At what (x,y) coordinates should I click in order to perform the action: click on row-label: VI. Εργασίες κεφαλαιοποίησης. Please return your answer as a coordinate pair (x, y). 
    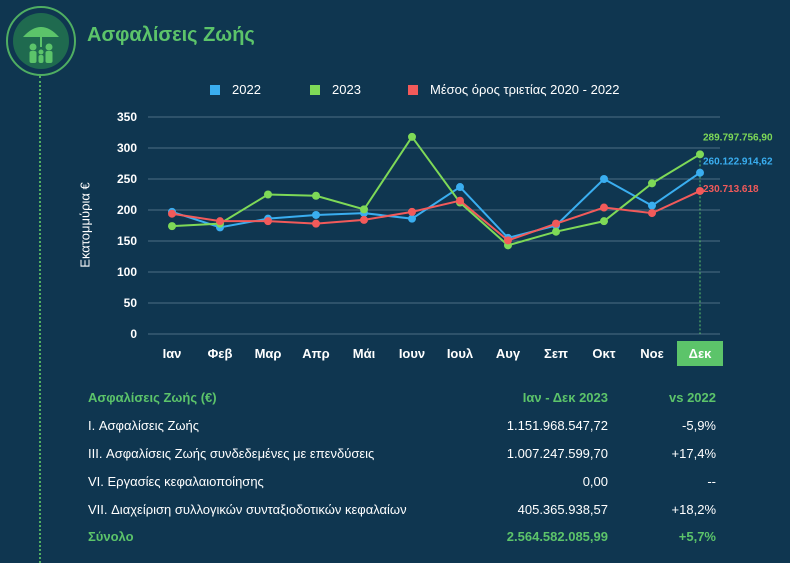
    Looking at the image, I should click on (176, 481).